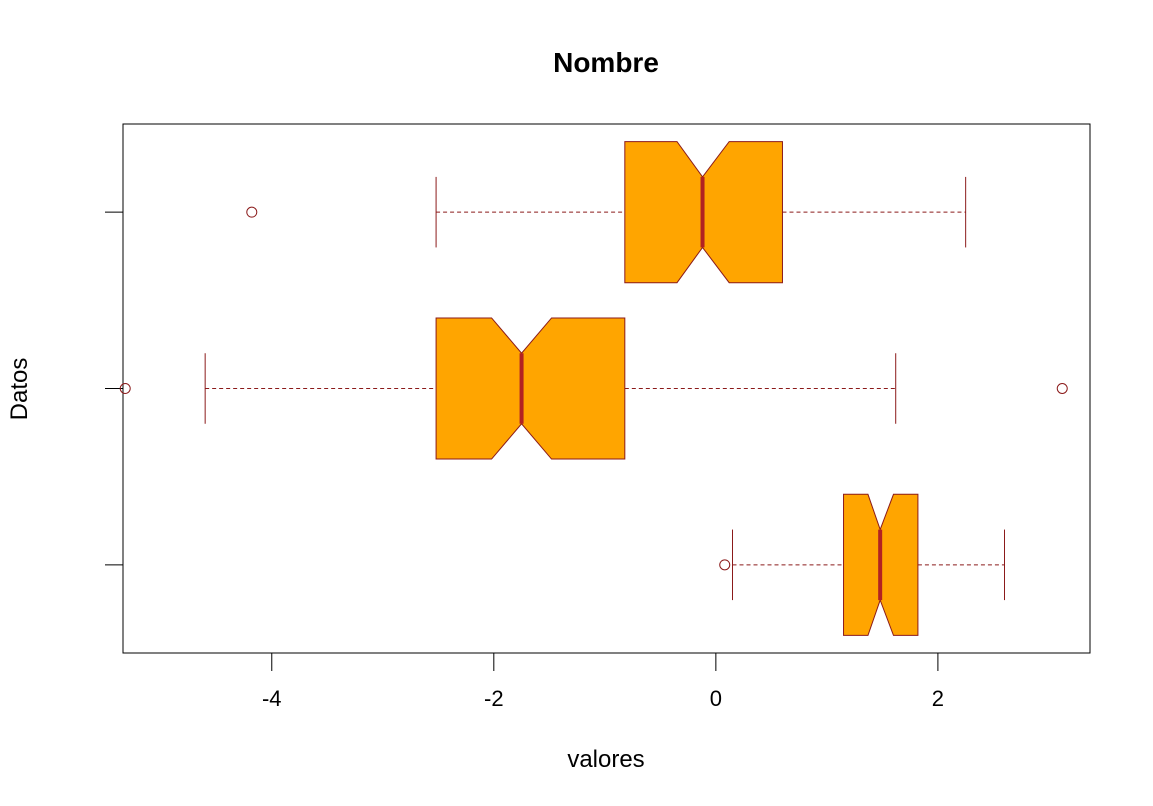 This screenshot has width=1153, height=806. Describe the element at coordinates (716, 698) in the screenshot. I see `x-tick-label: 0` at that location.